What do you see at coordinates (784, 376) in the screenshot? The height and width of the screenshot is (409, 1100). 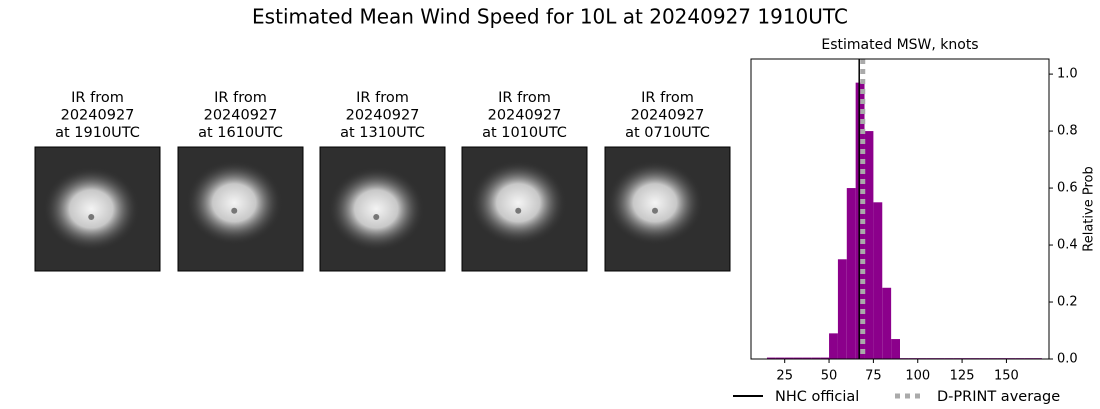 I see `x-tick-label: 25` at bounding box center [784, 376].